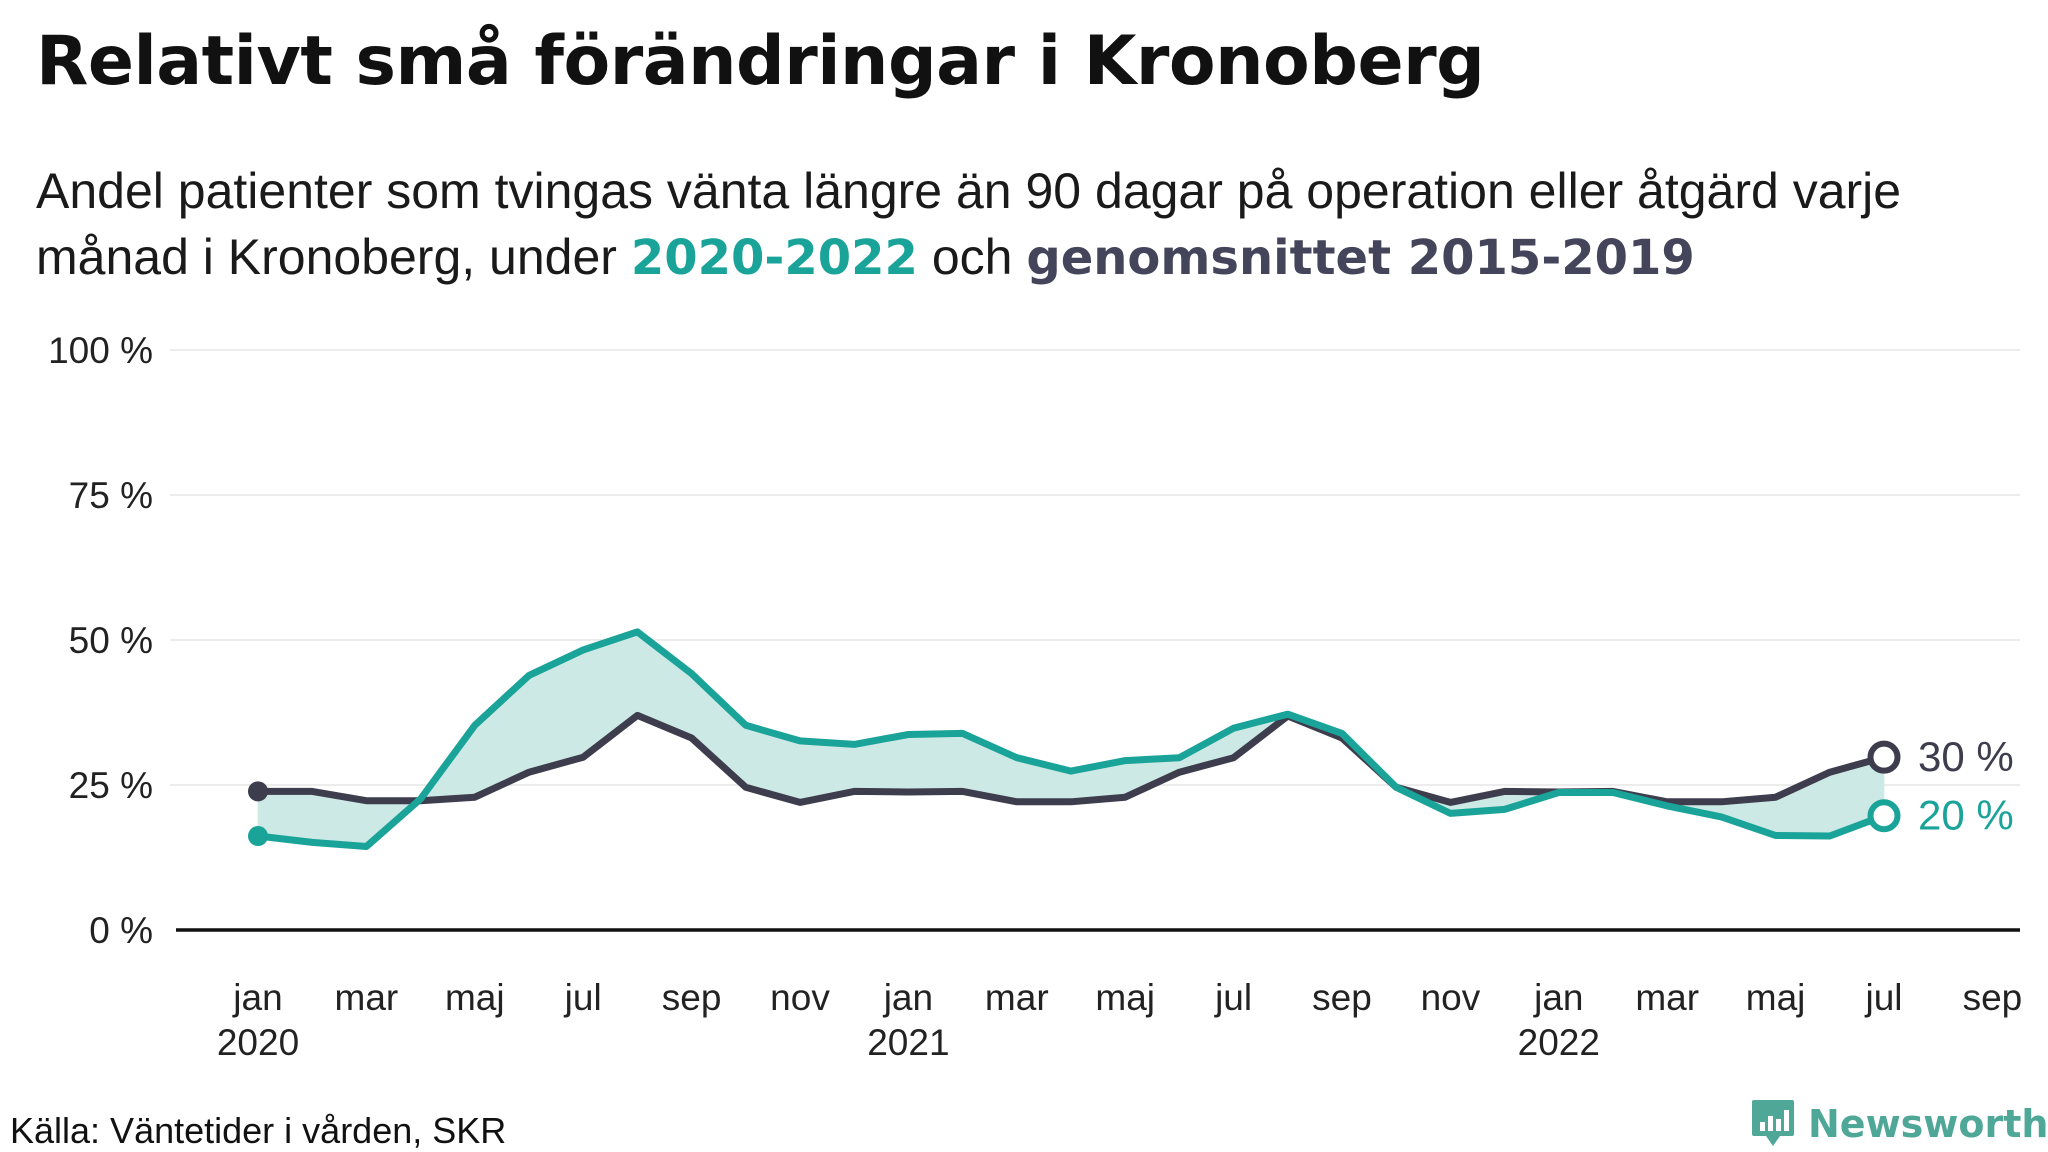 This screenshot has height=1152, width=2048. I want to click on chart-title: Relativt små förändringar i Kronoberg, so click(760, 61).